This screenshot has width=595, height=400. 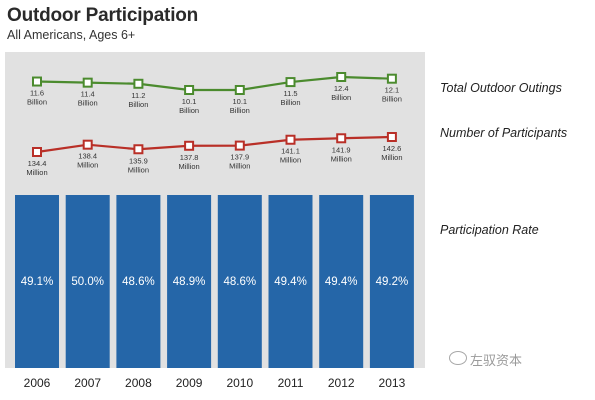 I want to click on value-label-total-outings-2006: 11.6, so click(x=37, y=93).